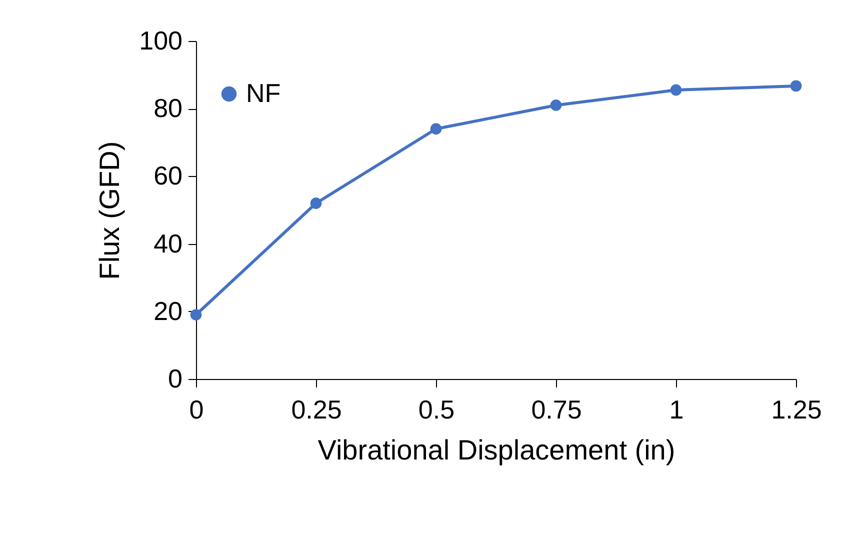 Image resolution: width=861 pixels, height=533 pixels. I want to click on y-tick-label: 80, so click(168, 108).